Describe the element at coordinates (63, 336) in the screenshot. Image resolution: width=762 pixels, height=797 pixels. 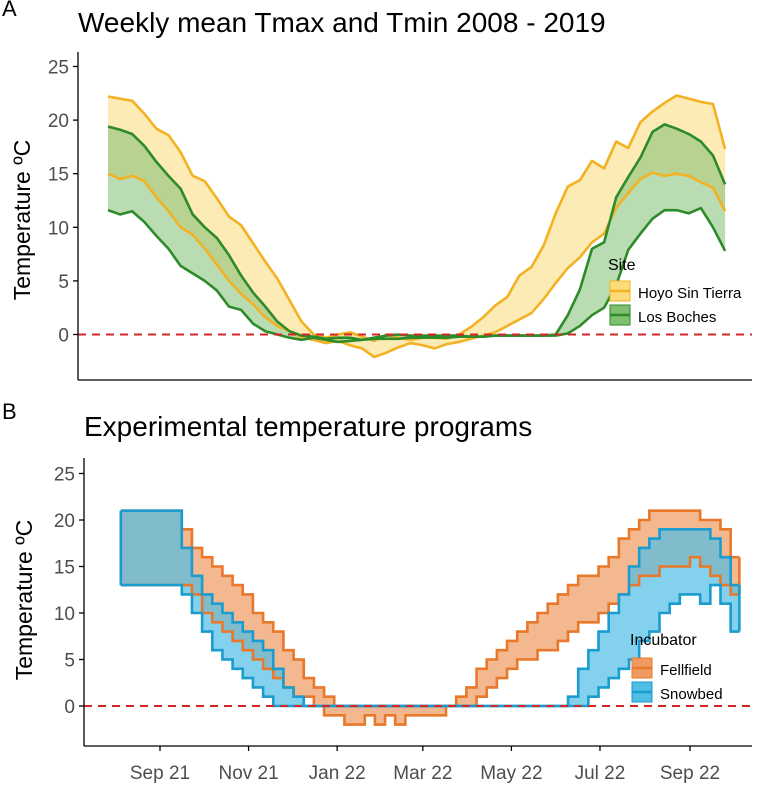
I see `y-tick-label-a-0: 0` at that location.